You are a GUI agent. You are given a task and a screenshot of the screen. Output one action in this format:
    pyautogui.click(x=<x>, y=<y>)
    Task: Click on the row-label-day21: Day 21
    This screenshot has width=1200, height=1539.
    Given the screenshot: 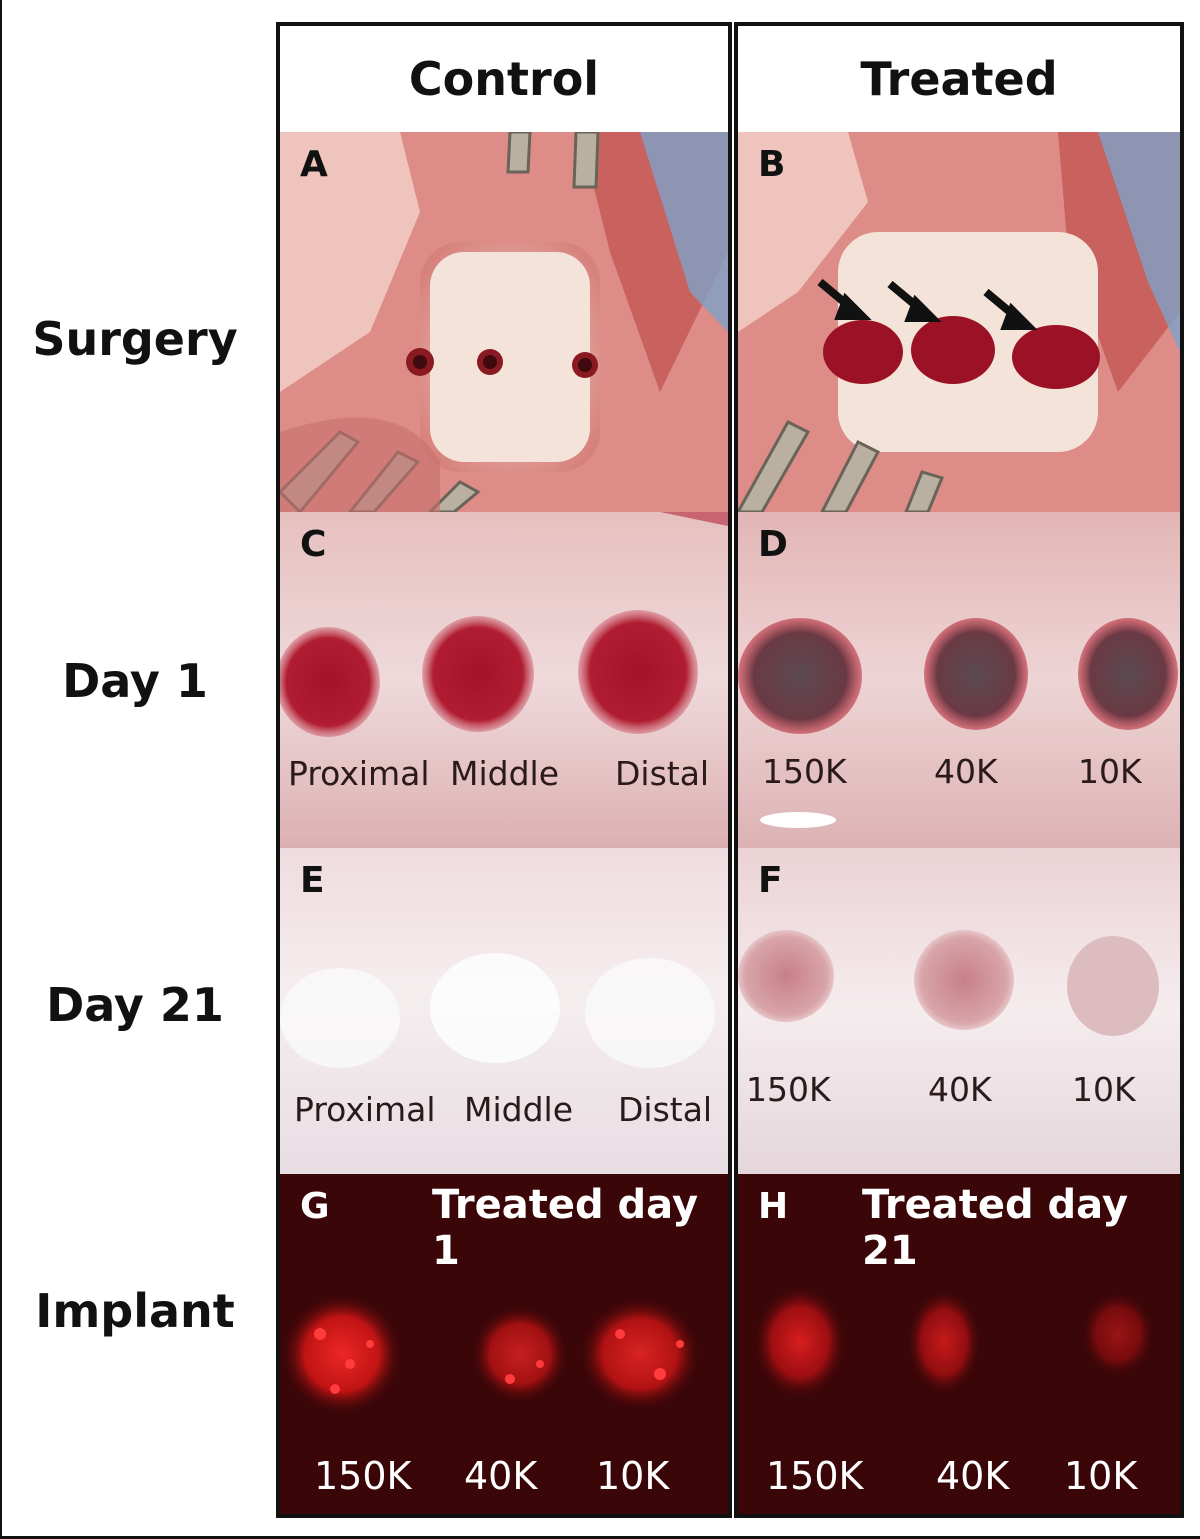 What is the action you would take?
    pyautogui.click(x=135, y=1005)
    